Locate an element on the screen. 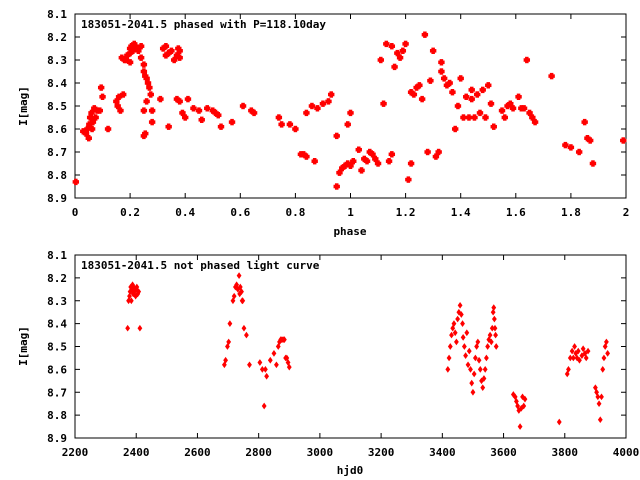  y-tick-label: 8.1 is located at coordinates (57, 14).